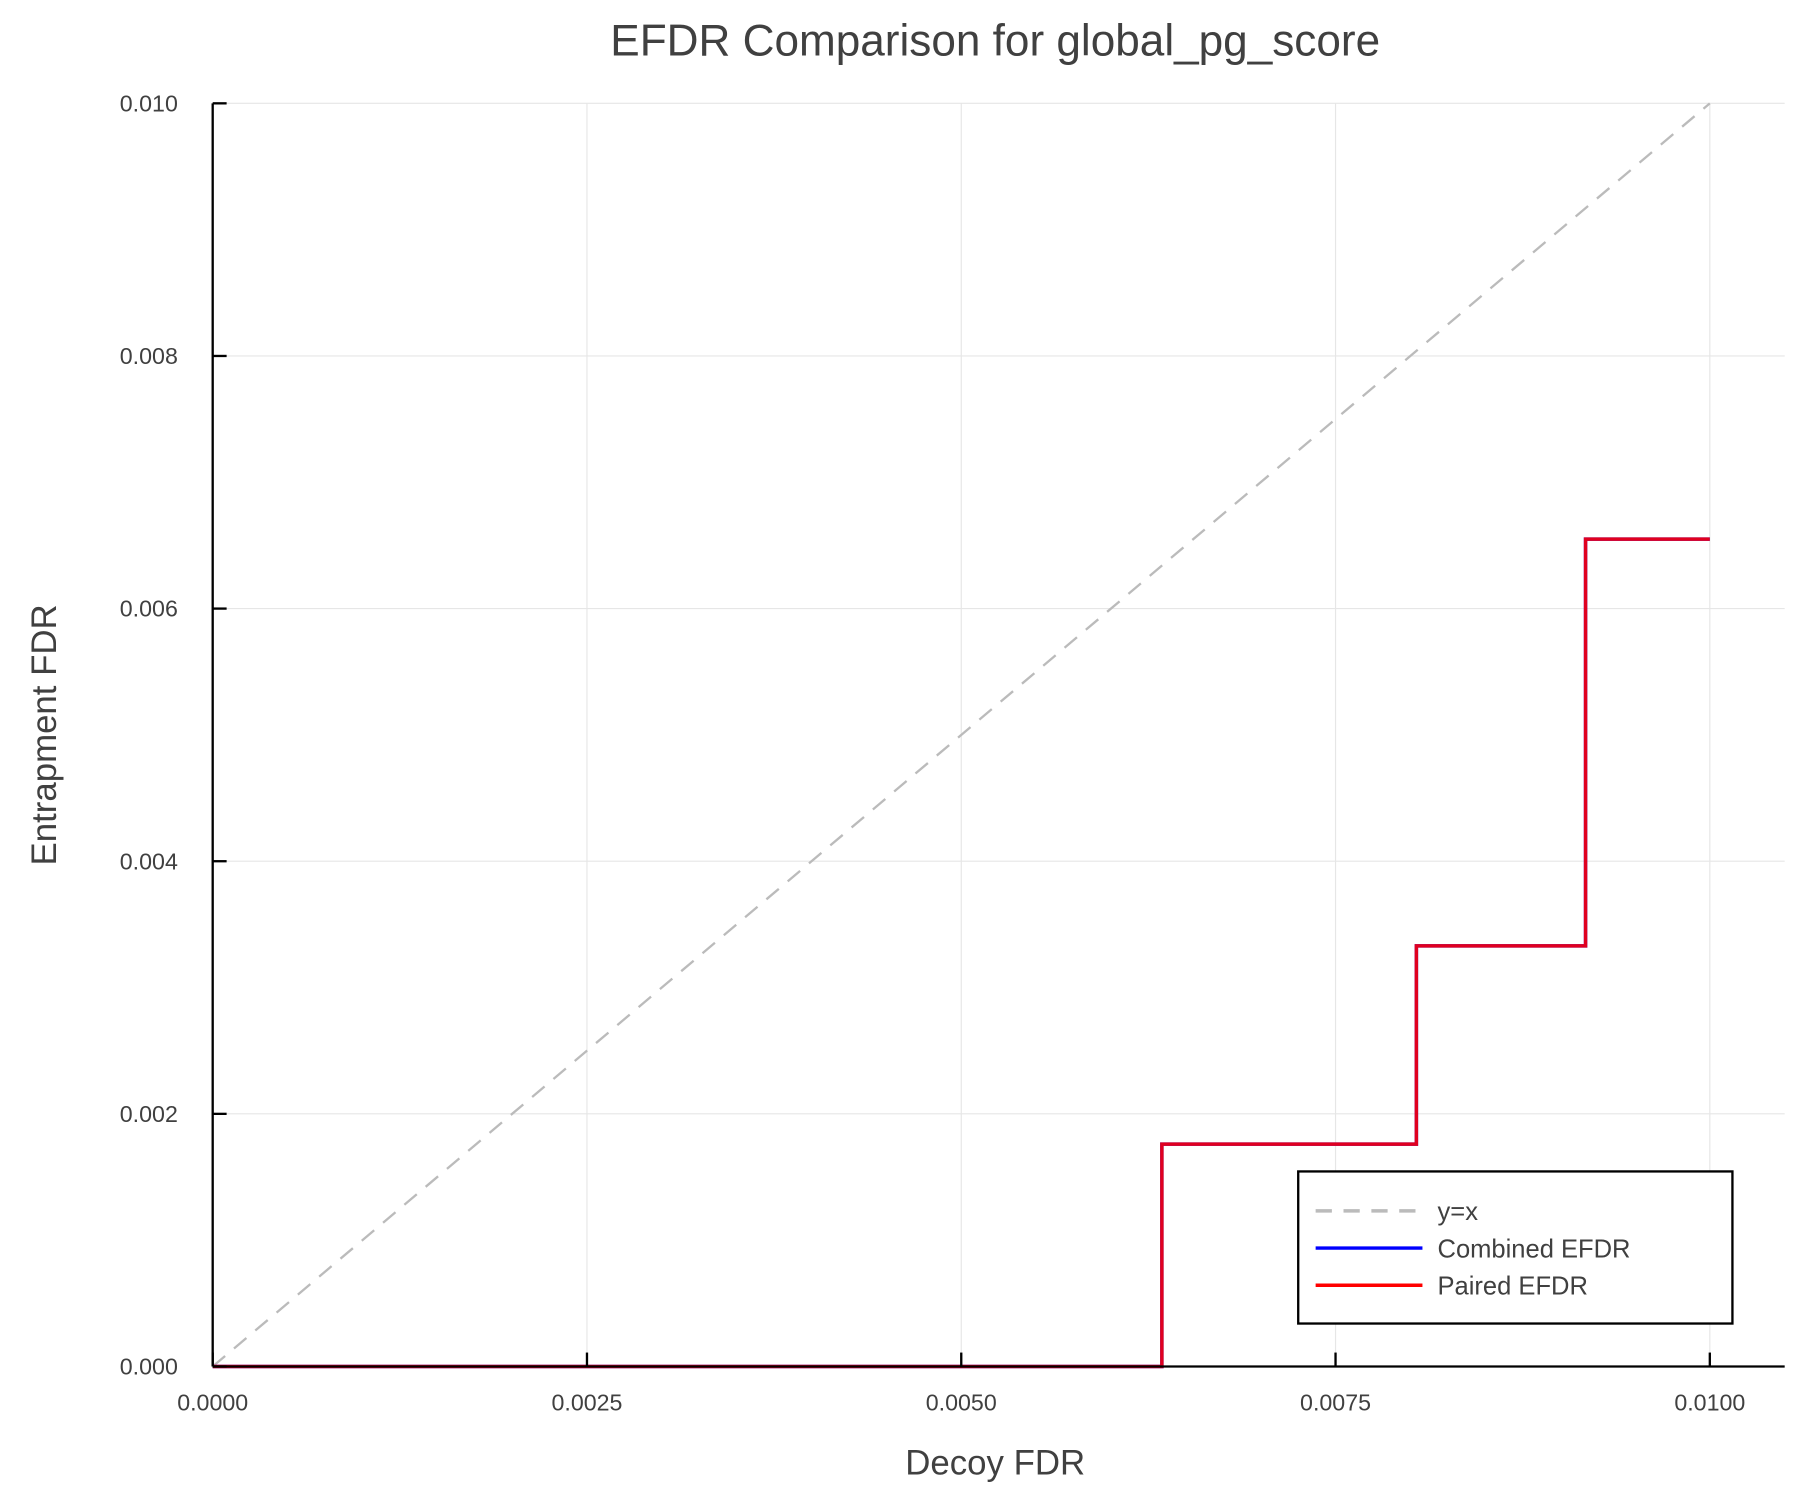  What do you see at coordinates (44, 734) in the screenshot?
I see `y-axis-label: Entrapment FDR` at bounding box center [44, 734].